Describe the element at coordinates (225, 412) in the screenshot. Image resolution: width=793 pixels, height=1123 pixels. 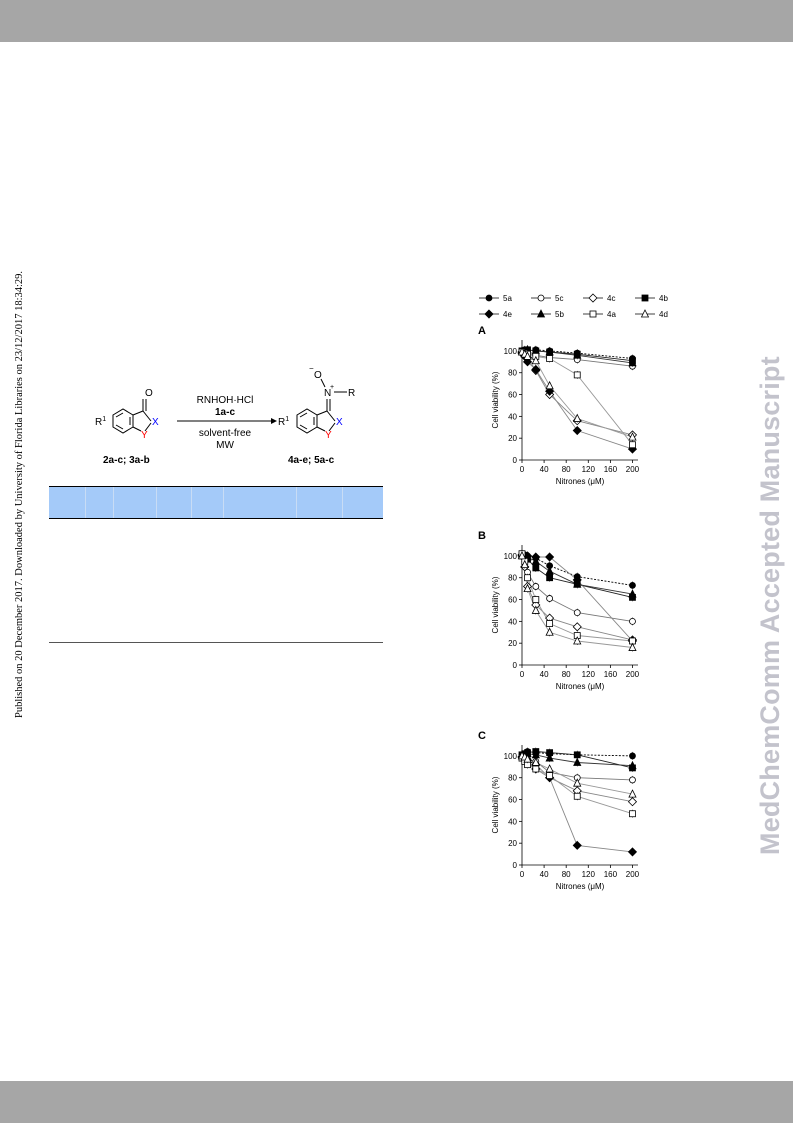
I see `reagent-line2: 1a-c` at that location.